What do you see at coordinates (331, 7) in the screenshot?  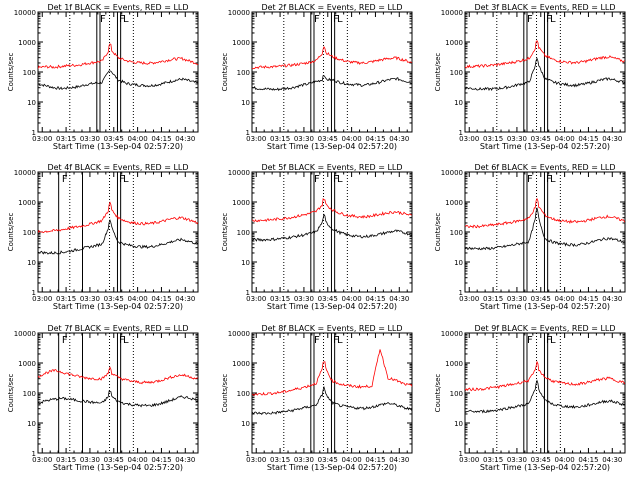 I see `panel-title: Det 2f BLACK = Events, RED = LLD` at bounding box center [331, 7].